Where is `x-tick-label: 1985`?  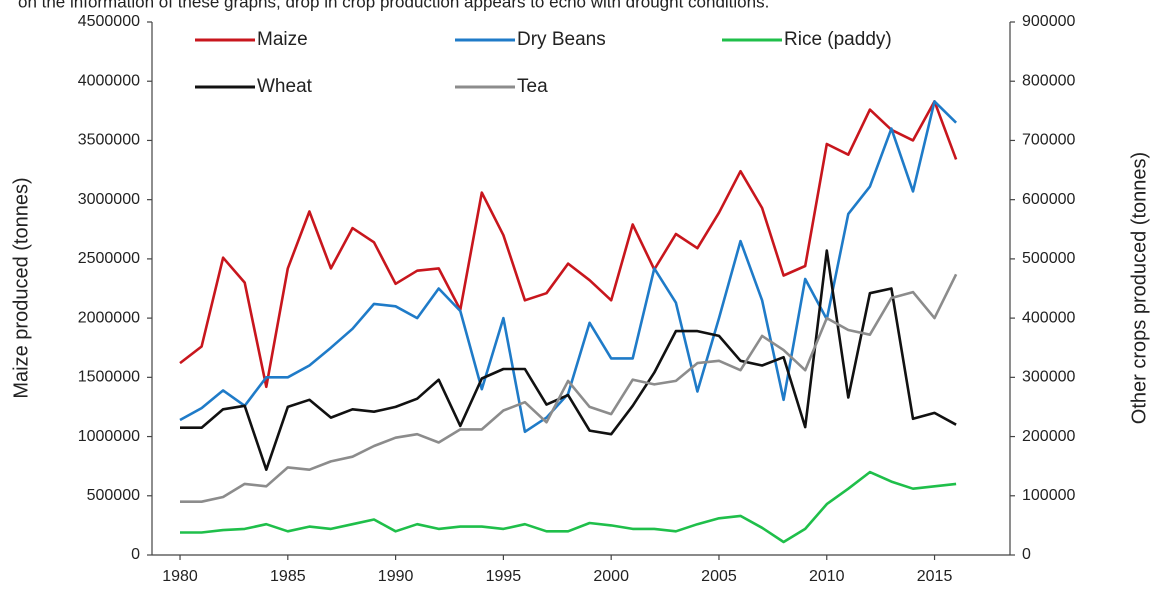 x-tick-label: 1985 is located at coordinates (288, 576).